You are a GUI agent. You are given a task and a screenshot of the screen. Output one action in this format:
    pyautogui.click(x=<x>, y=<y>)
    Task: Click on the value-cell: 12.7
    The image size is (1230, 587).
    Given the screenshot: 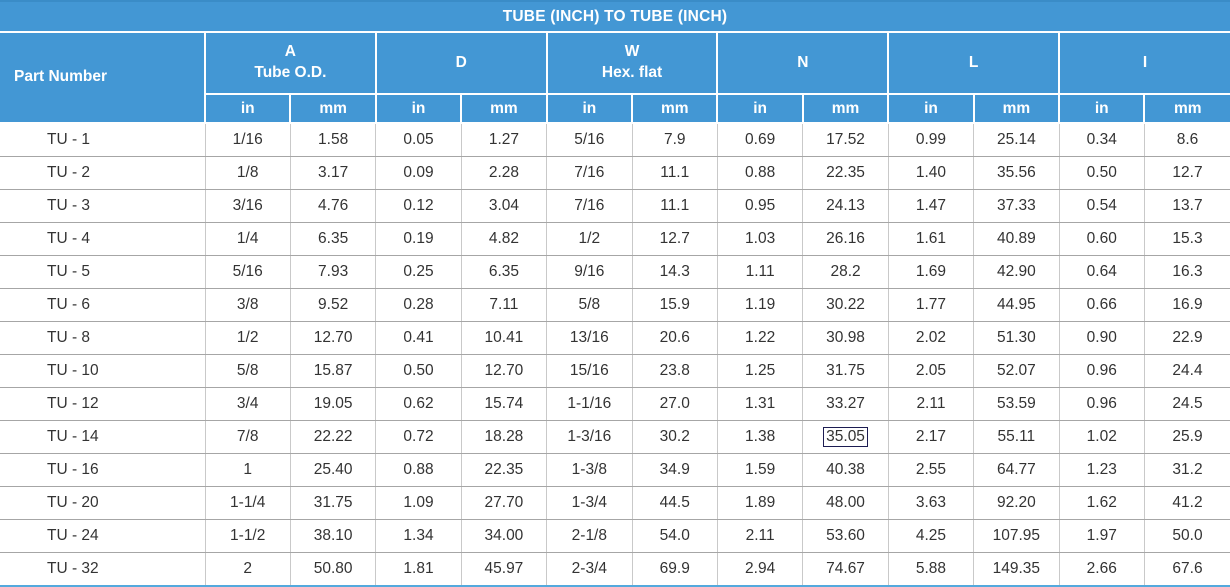 What is the action you would take?
    pyautogui.click(x=1186, y=173)
    